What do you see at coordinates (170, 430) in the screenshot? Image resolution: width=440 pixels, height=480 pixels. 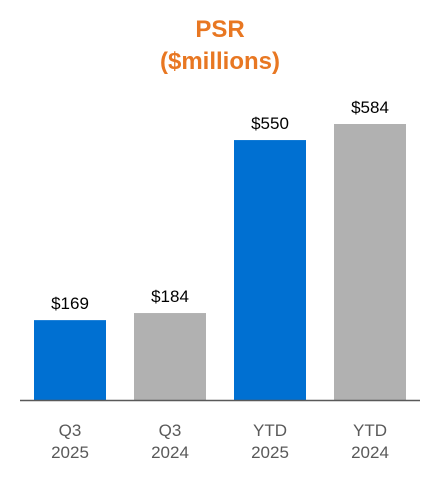 I see `x-tick-label-2-line-1: Q3` at bounding box center [170, 430].